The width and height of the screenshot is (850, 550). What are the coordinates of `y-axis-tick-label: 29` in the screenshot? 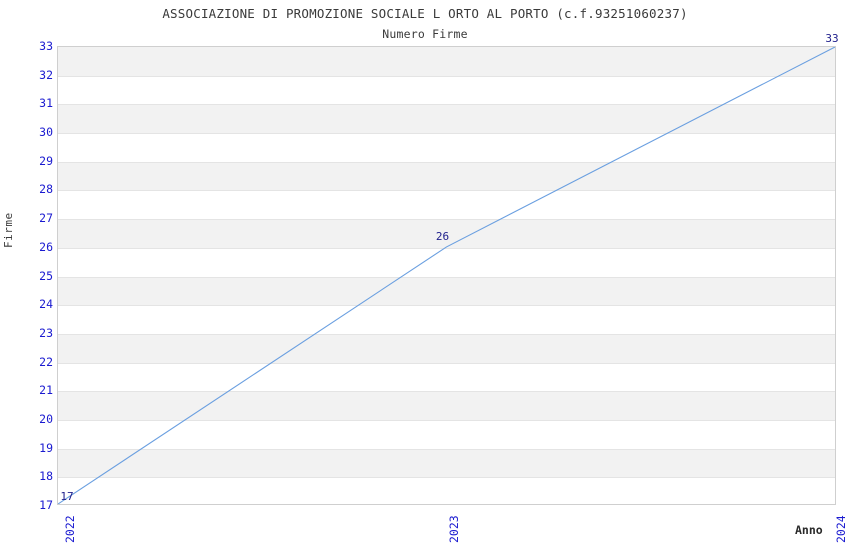 It's located at (46, 160).